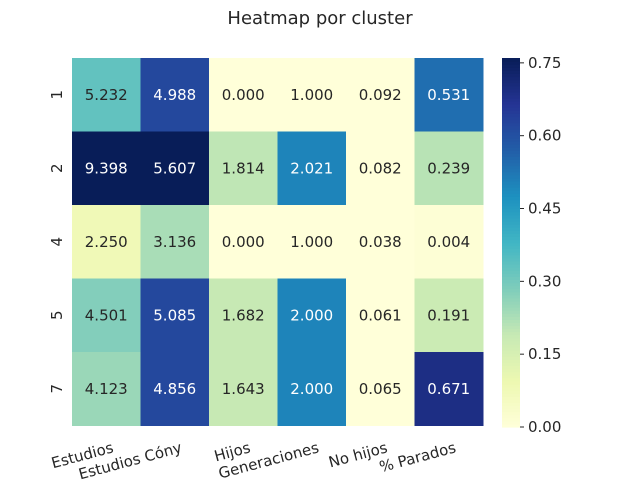  I want to click on heatmap-cell-value: 0.004, so click(448, 242).